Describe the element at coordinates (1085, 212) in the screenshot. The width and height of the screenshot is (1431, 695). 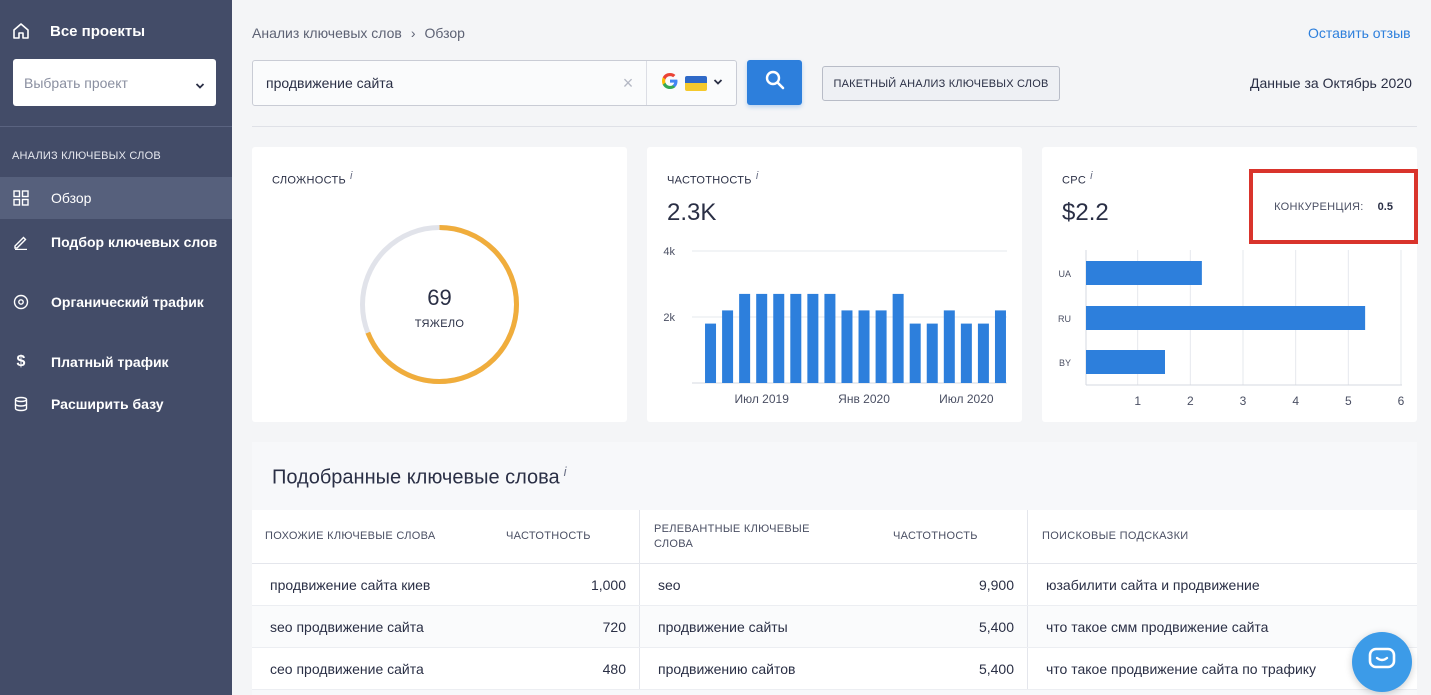
I see `cpc-value: $2.2` at that location.